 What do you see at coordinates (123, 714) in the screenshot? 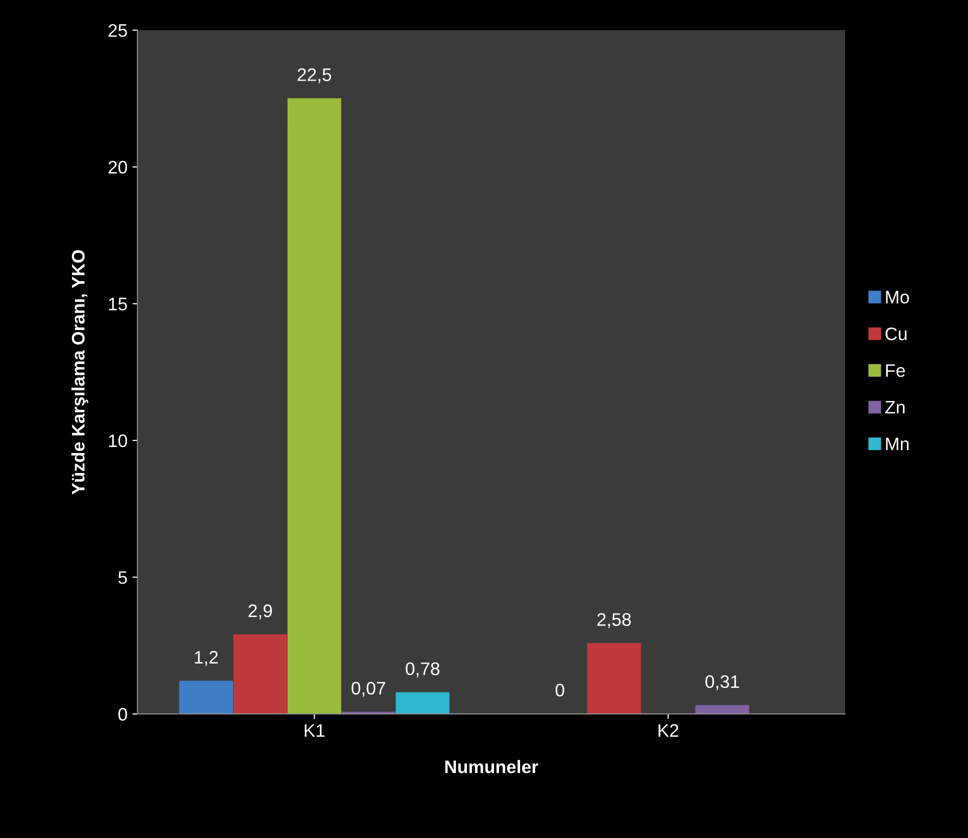
I see `y-tick-label: 0` at bounding box center [123, 714].